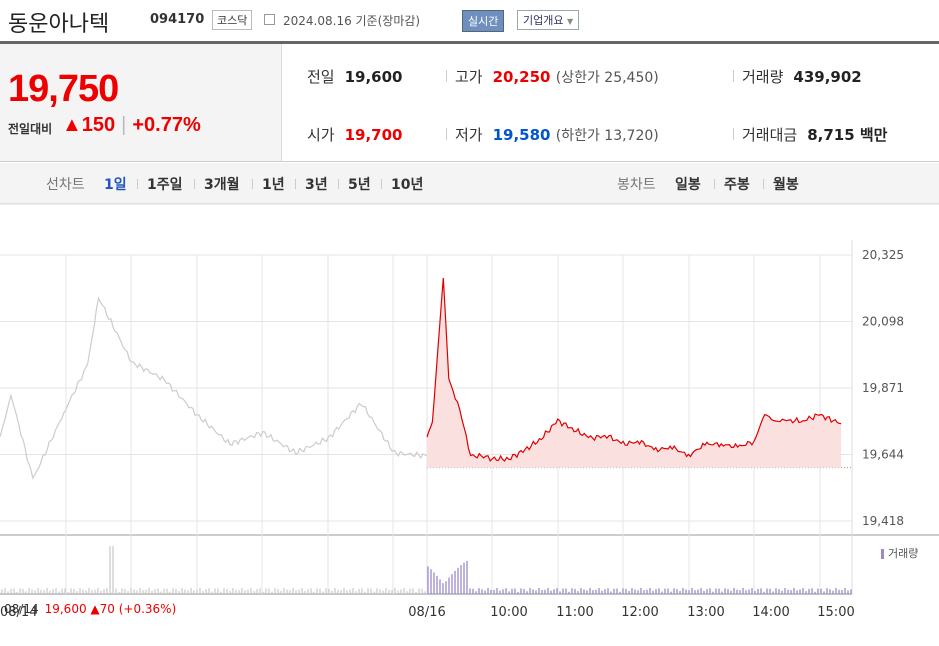 The image size is (939, 646). I want to click on chart-period-tabs: 선차트 1일 1주일 3개월 1년 3년 5년 10년 봉차트 일봉 주봉 월봉, so click(469, 183).